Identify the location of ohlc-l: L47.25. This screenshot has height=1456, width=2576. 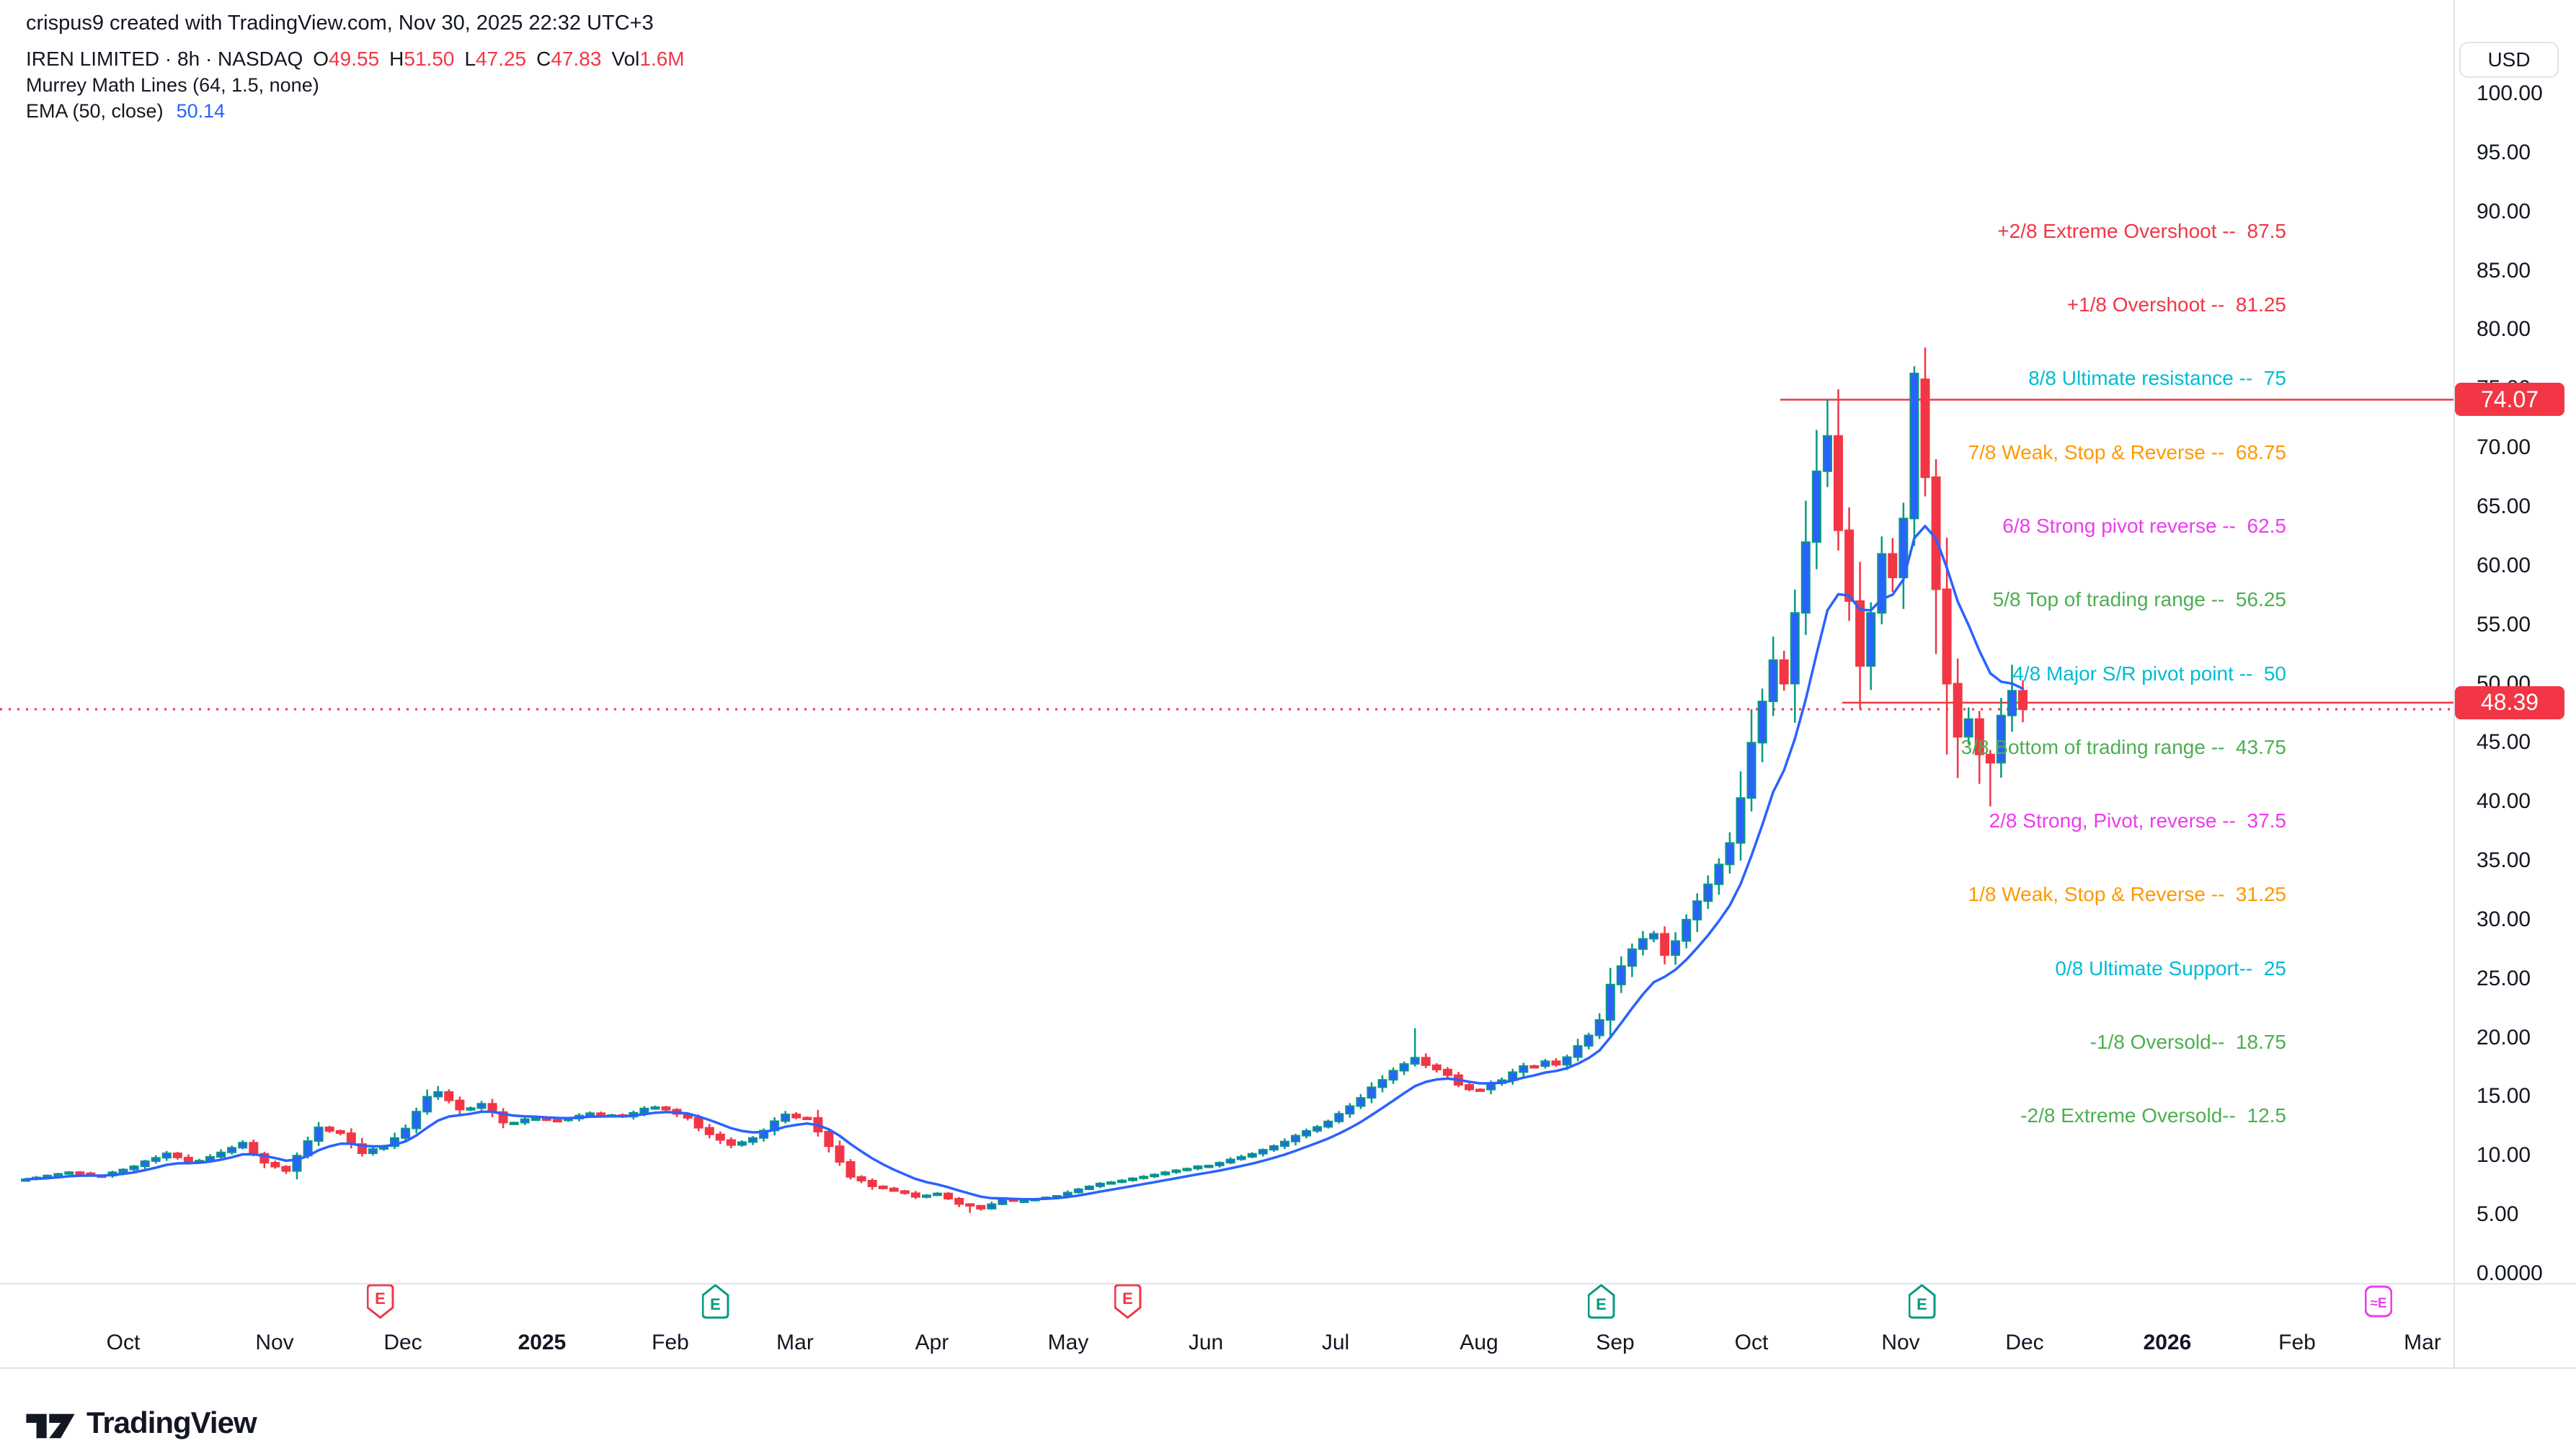
(495, 59).